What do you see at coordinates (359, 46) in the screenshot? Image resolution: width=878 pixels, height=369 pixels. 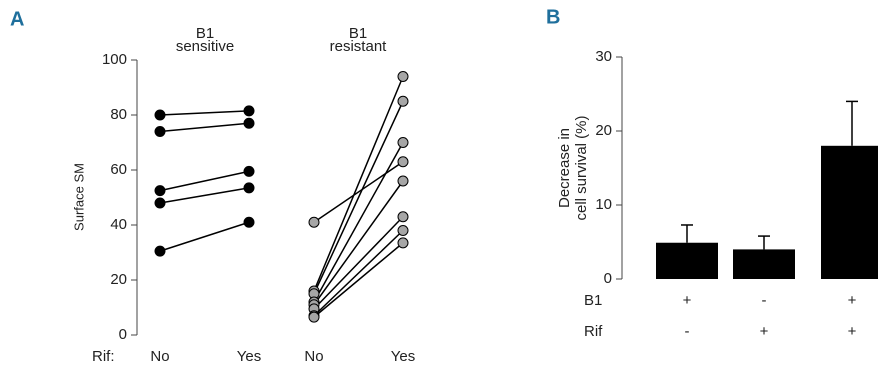 I see `group-label: resistant` at bounding box center [359, 46].